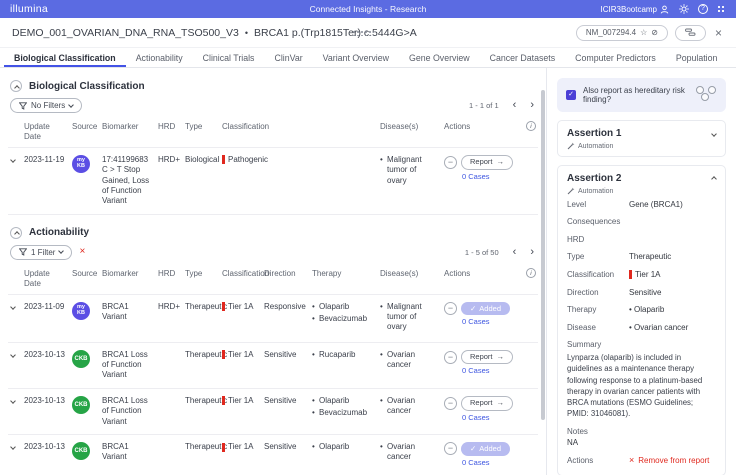 The image size is (736, 475). I want to click on tab-cancer-datasets: Cancer Datasets, so click(522, 57).